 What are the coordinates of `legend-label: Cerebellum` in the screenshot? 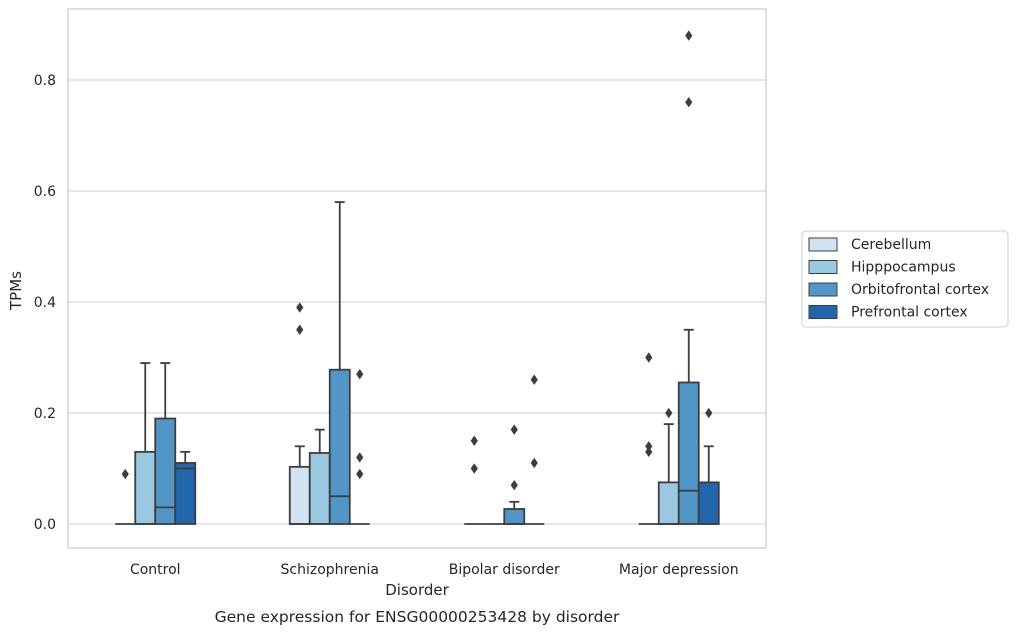 It's located at (891, 245).